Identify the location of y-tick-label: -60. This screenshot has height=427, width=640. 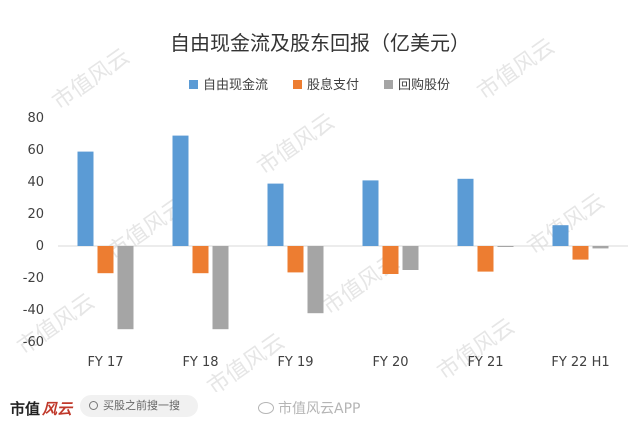
(33, 342).